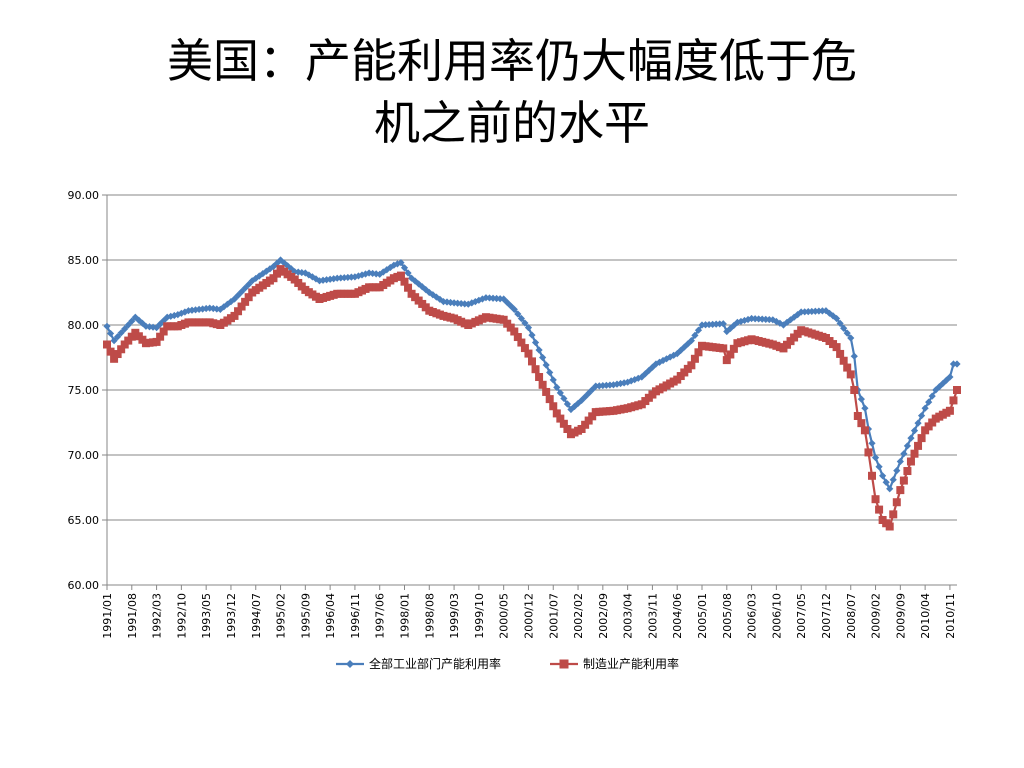  Describe the element at coordinates (435, 663) in the screenshot. I see `legend-label: 全部工业部门产能利用率` at that location.